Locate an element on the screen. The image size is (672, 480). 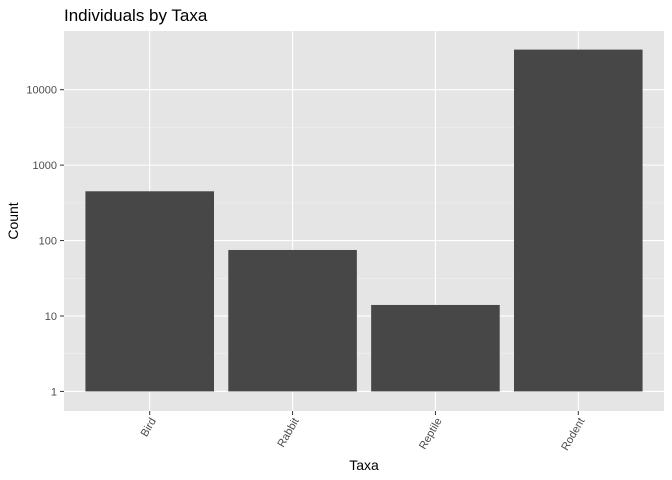
y-axis-title: Count is located at coordinates (13, 220).